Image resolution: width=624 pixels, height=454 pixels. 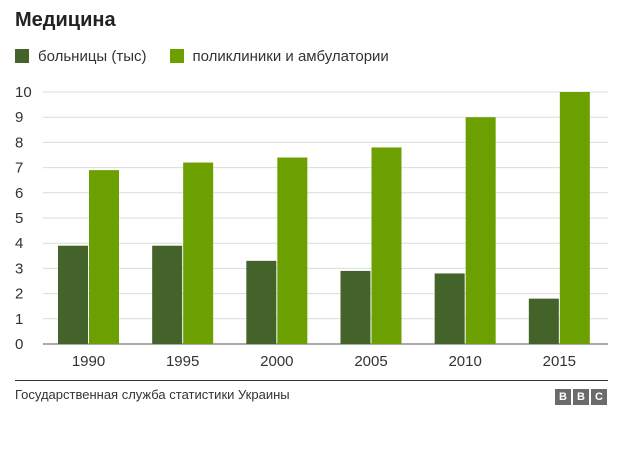 I want to click on legend-item-clinics: поликлиники и амбулатории, so click(x=279, y=56).